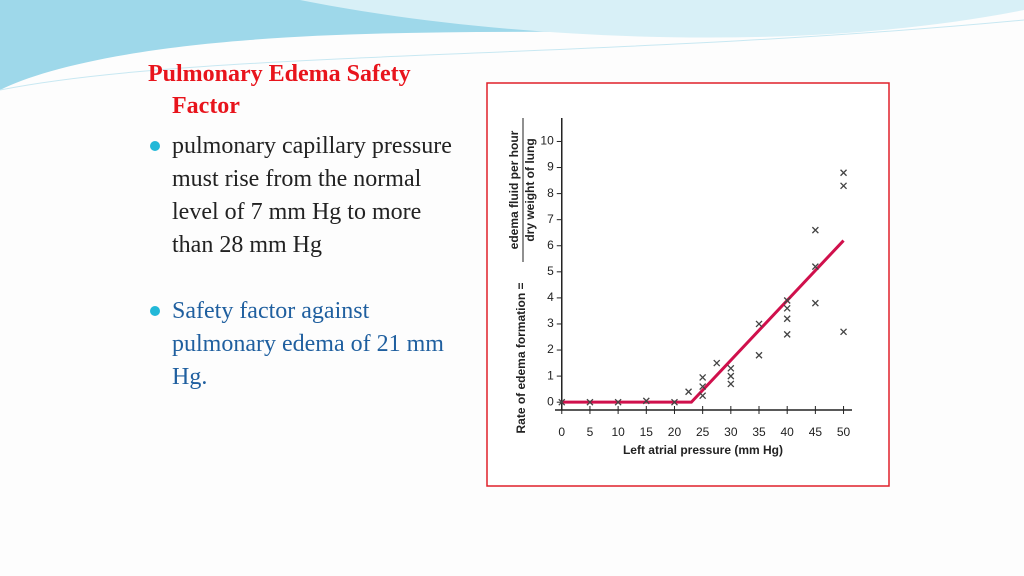  I want to click on y-label-text: Rate of edema formation =, so click(521, 357).